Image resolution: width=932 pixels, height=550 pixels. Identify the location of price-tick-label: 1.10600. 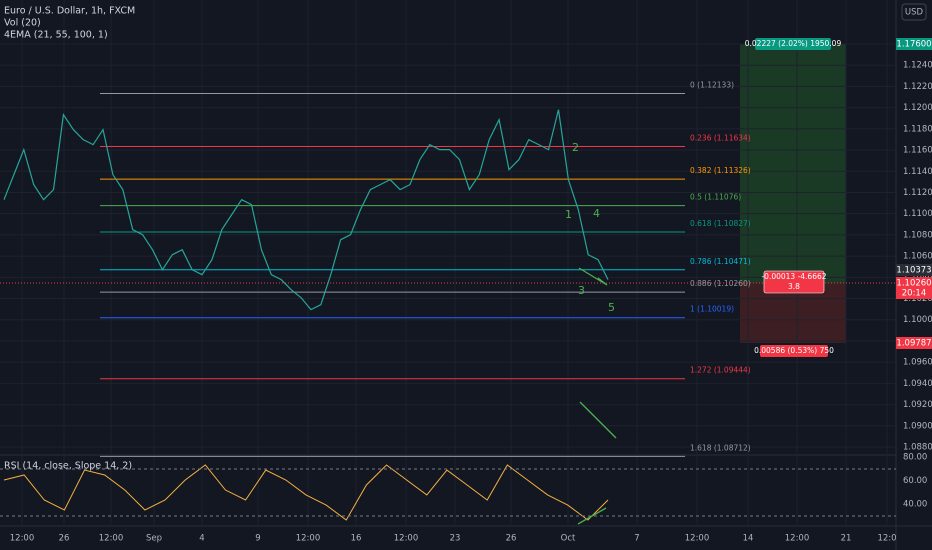
(917, 257).